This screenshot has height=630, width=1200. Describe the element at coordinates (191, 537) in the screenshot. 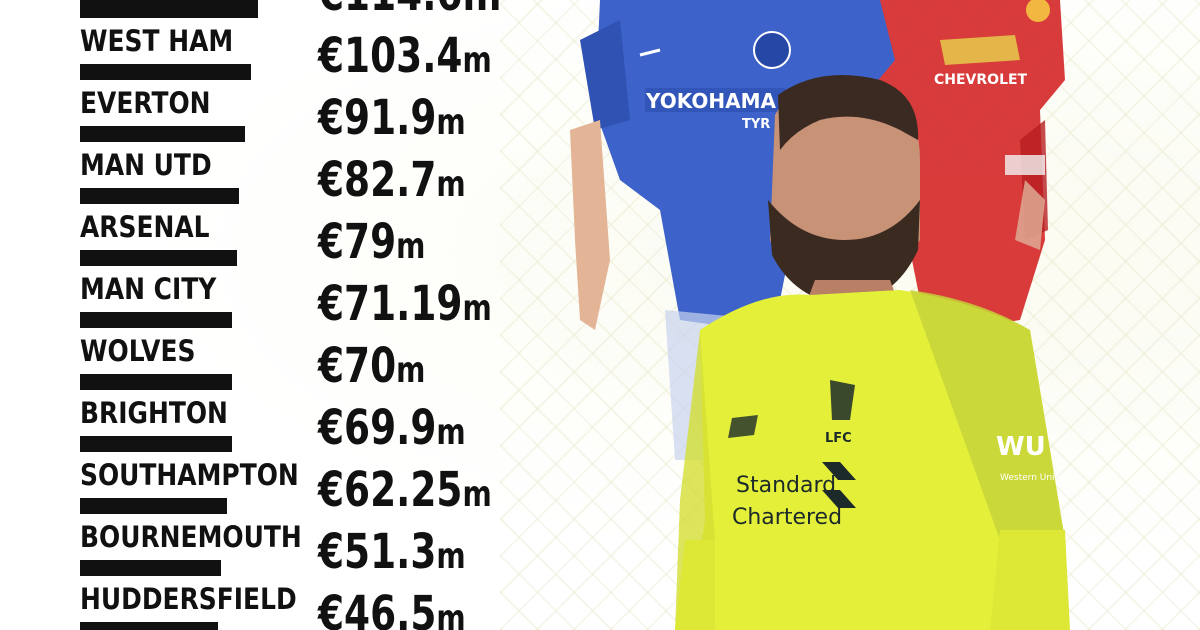

I see `row-label-bournemouth: BOURNEMOUTH` at that location.